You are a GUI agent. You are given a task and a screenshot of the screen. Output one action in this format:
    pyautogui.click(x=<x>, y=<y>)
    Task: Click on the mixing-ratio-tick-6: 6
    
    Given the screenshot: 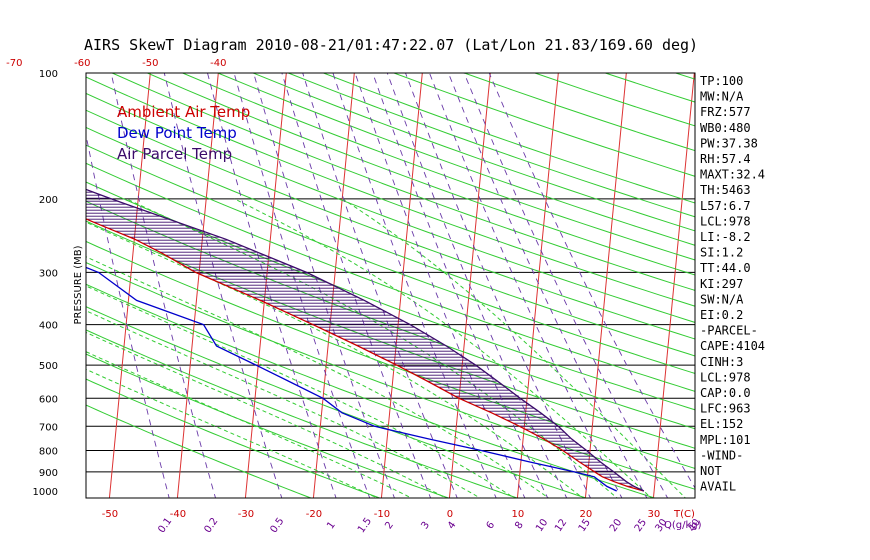 What is the action you would take?
    pyautogui.click(x=491, y=526)
    